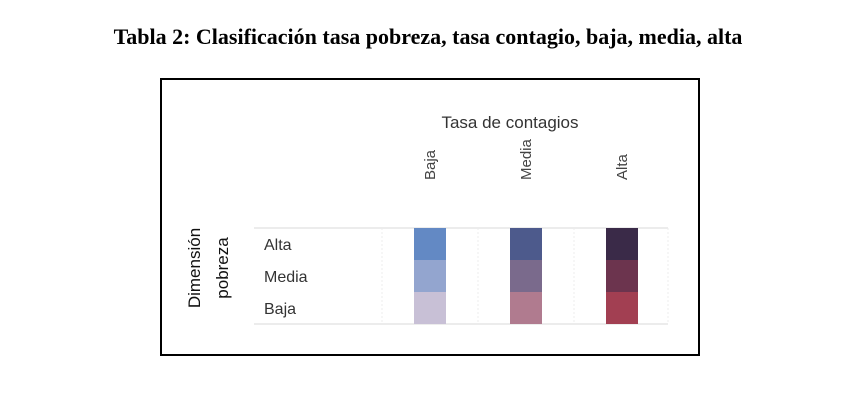 The width and height of the screenshot is (856, 402). Describe the element at coordinates (278, 245) in the screenshot. I see `row-label: Alta` at that location.